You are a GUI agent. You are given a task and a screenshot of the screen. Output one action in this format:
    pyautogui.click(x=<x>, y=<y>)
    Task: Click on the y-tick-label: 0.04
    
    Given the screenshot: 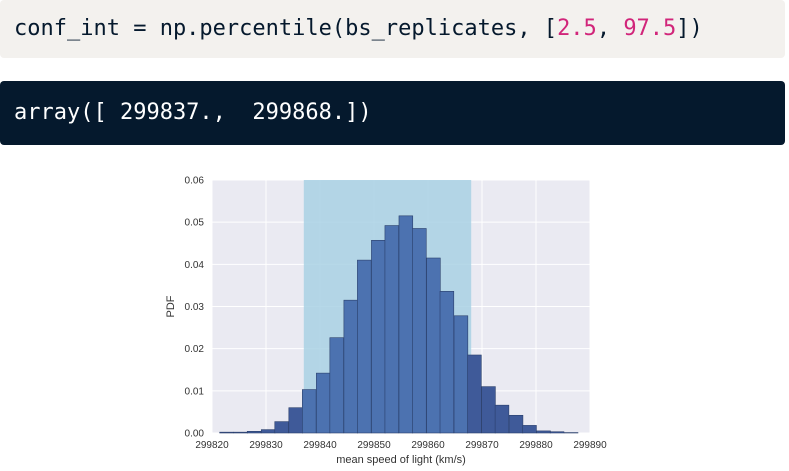 What is the action you would take?
    pyautogui.click(x=195, y=265)
    